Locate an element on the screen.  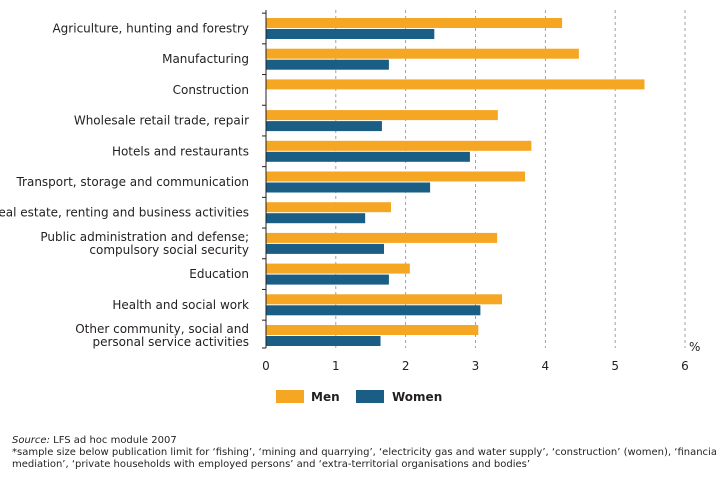
category-label-line: Education is located at coordinates (219, 274).